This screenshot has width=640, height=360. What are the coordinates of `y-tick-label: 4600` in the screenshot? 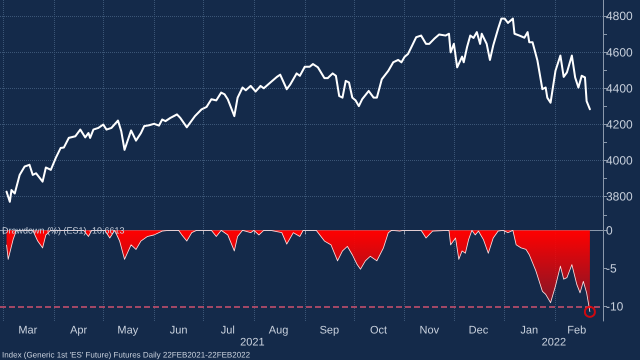 It's located at (620, 52).